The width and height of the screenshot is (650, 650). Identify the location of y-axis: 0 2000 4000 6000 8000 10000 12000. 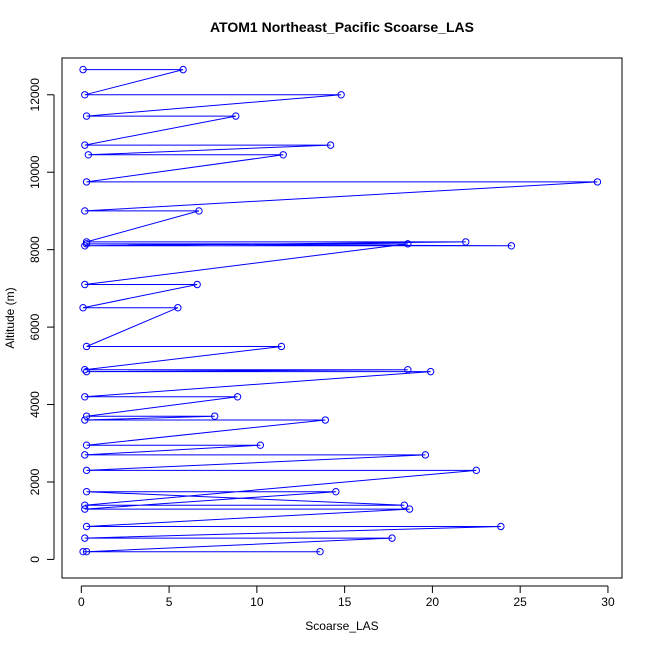
(41, 320).